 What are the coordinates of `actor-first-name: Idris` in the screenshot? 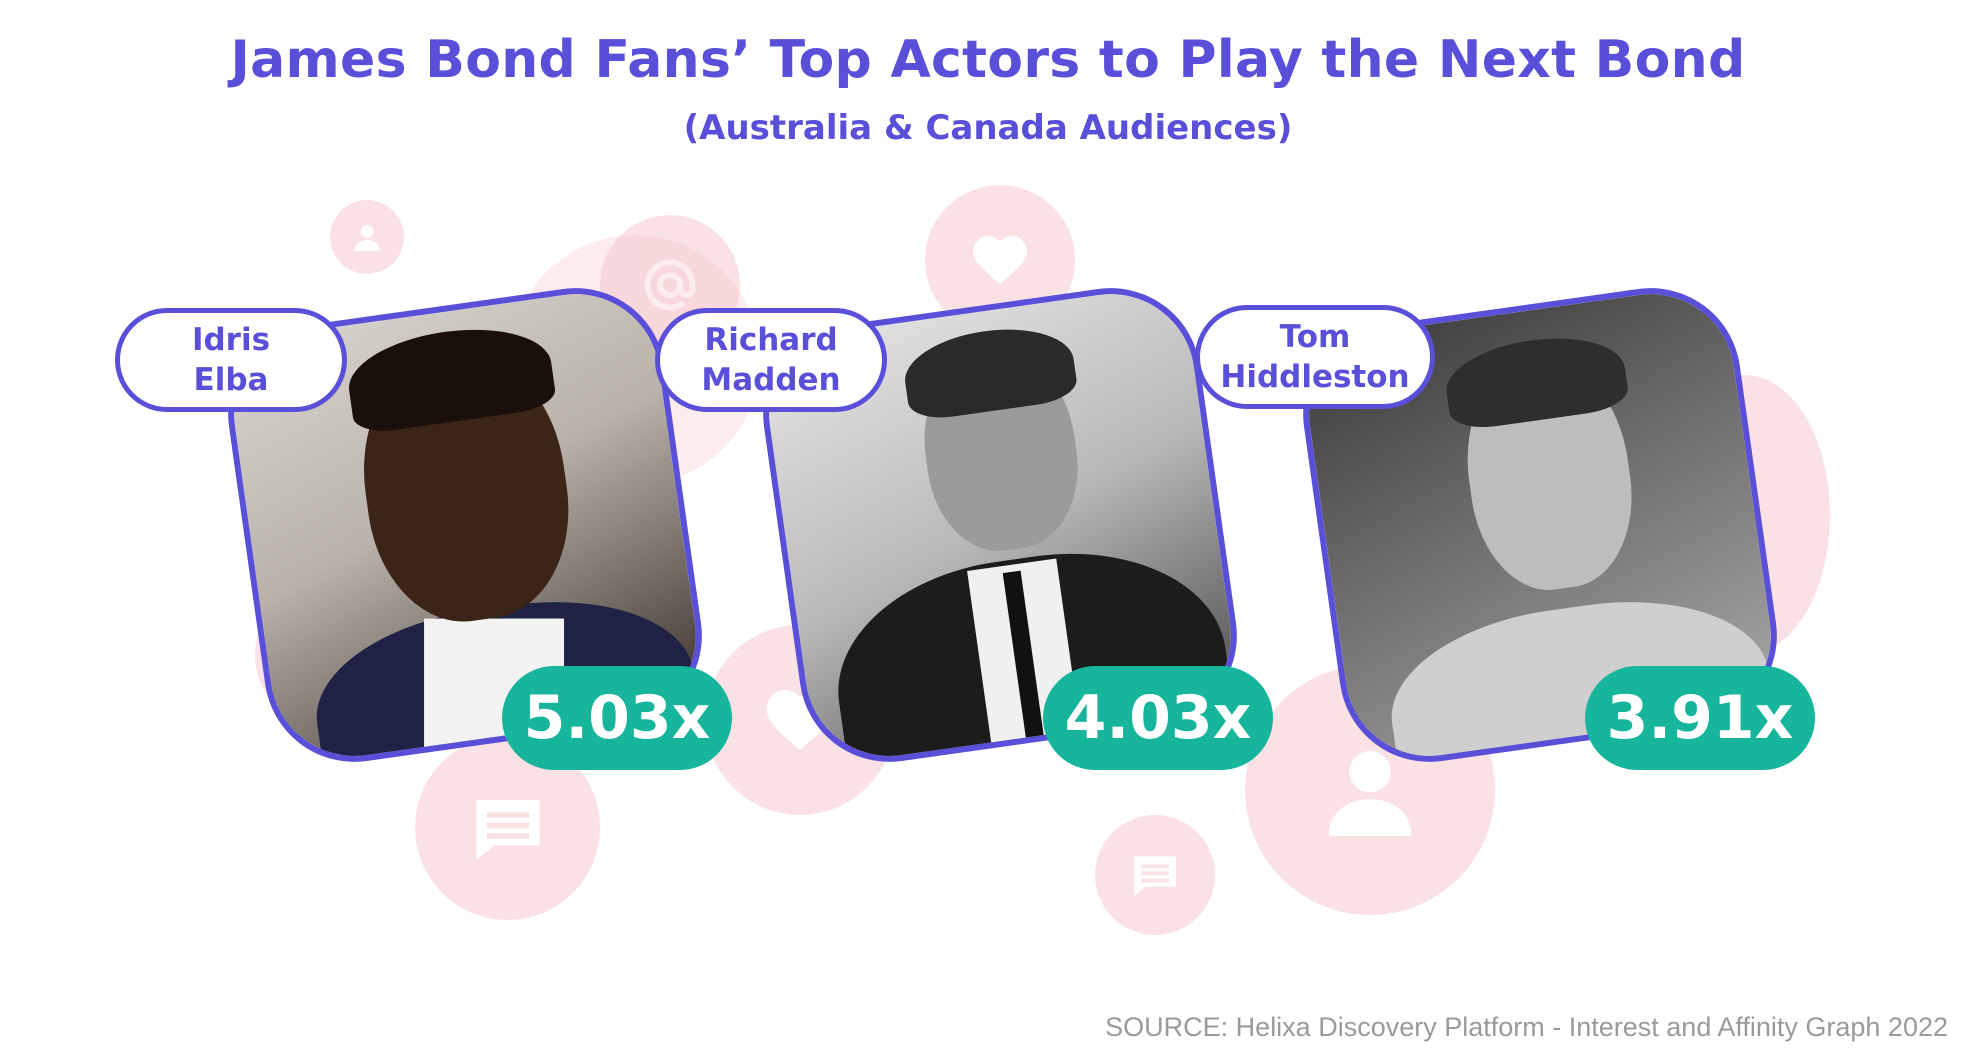 It's located at (231, 340).